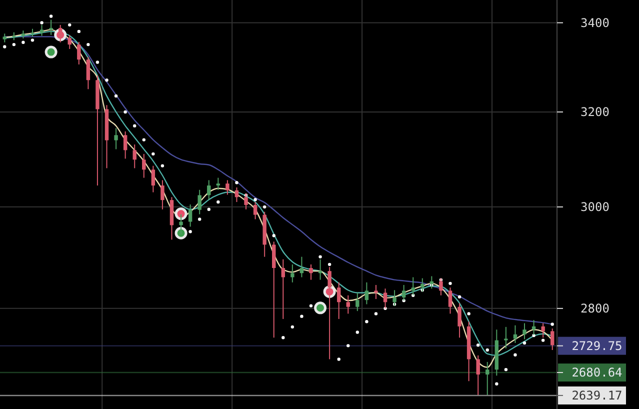  Describe the element at coordinates (597, 373) in the screenshot. I see `ref-line-label: 2680.64` at that location.